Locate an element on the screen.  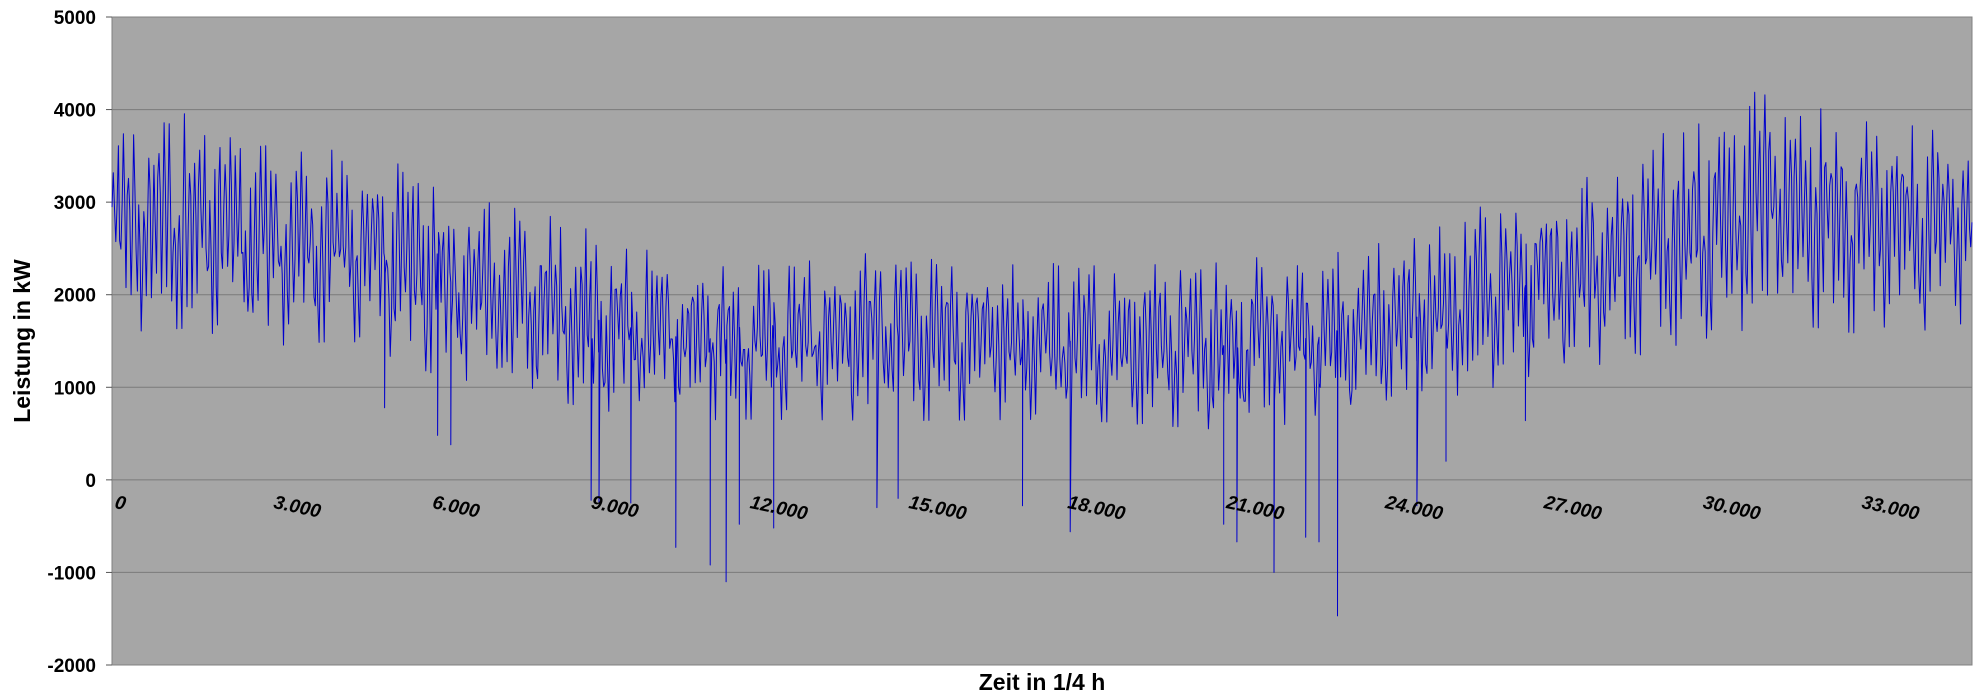
y-tick-labels: 5000 4000 3000 2000 1000 0 -1000 -2000 is located at coordinates (71, 342).